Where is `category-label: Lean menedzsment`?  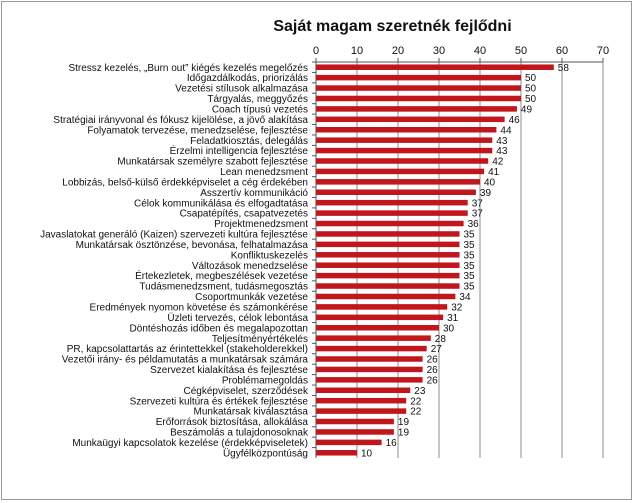
category-label: Lean menedzsment is located at coordinates (264, 172).